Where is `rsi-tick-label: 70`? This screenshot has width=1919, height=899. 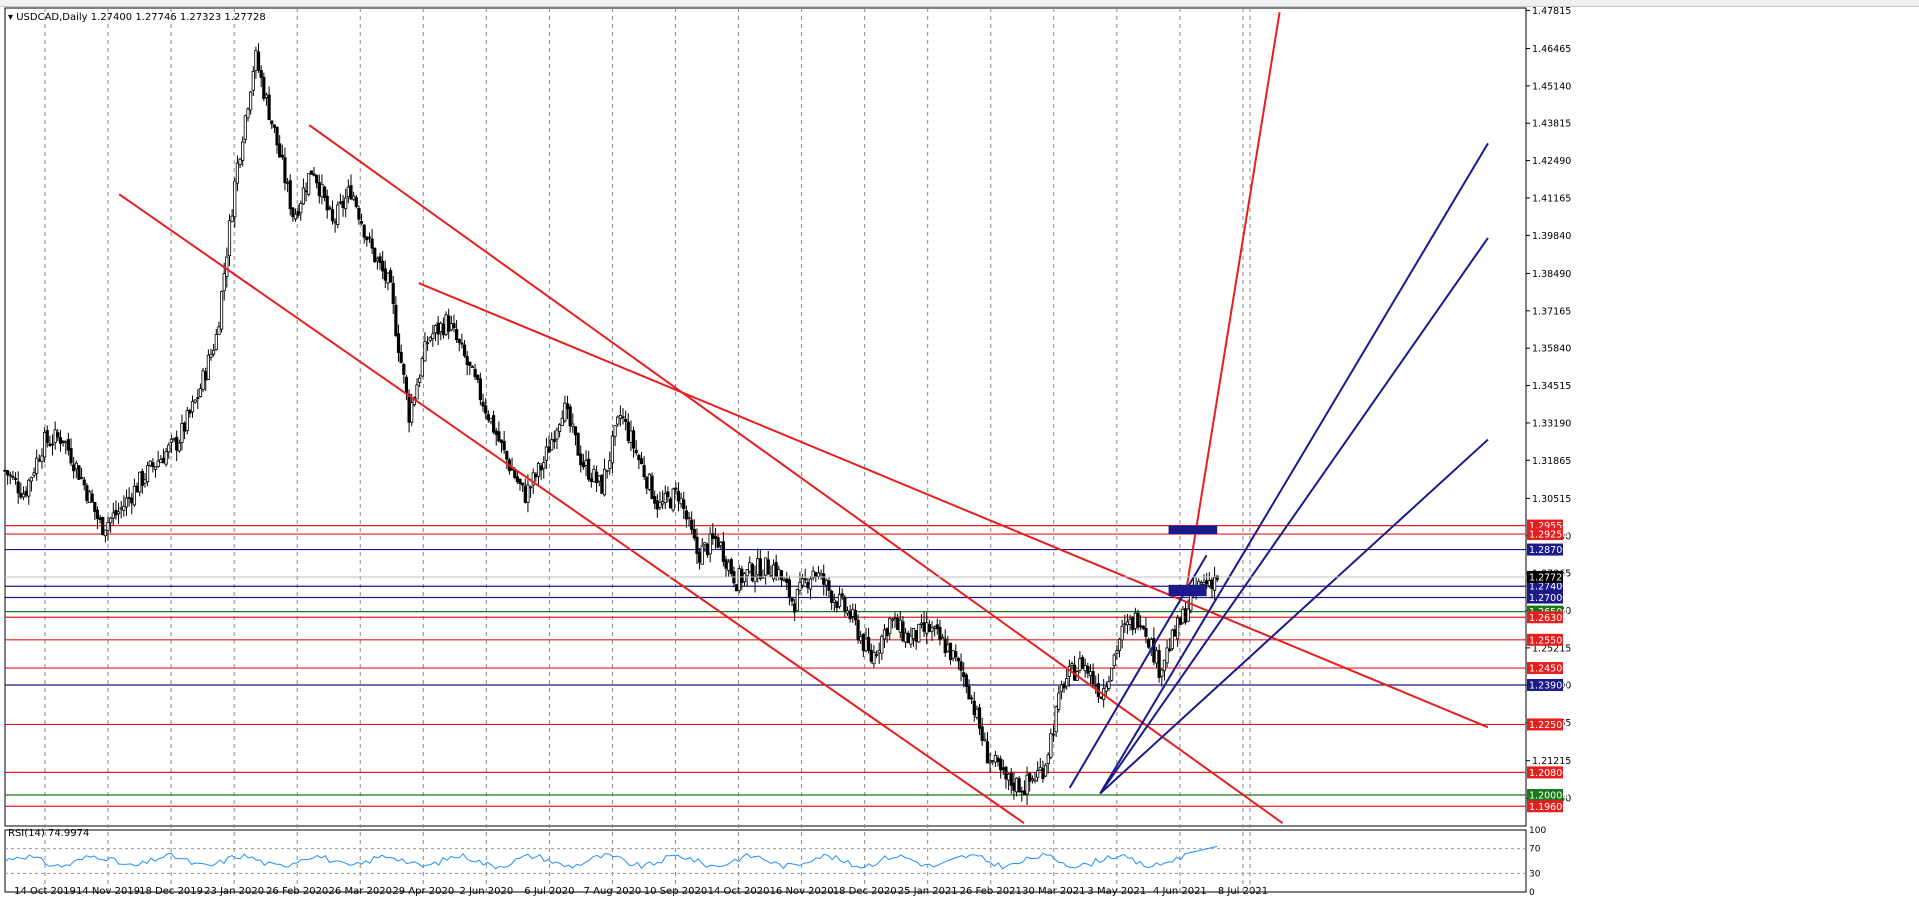 rsi-tick-label: 70 is located at coordinates (1535, 850).